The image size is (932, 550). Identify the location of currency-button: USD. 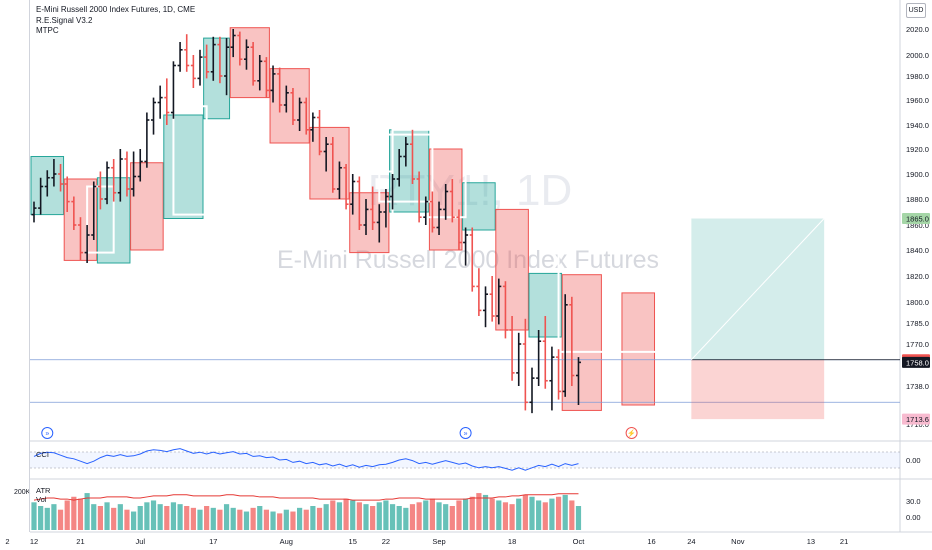
(916, 10).